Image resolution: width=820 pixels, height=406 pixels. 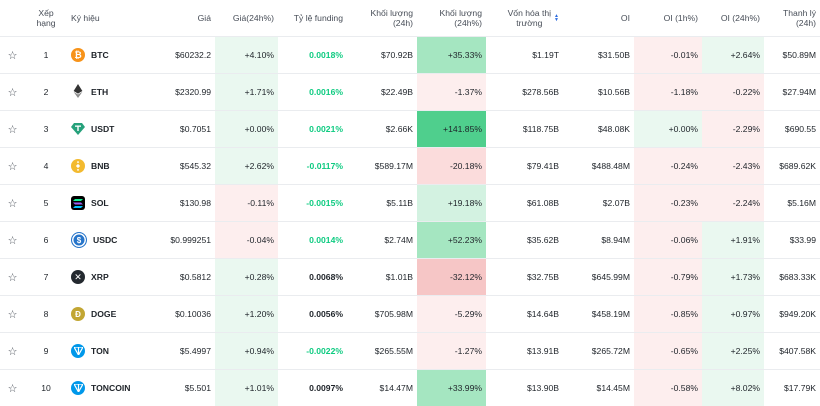 What do you see at coordinates (668, 92) in the screenshot?
I see `oi-1h-cell: -1.18%` at bounding box center [668, 92].